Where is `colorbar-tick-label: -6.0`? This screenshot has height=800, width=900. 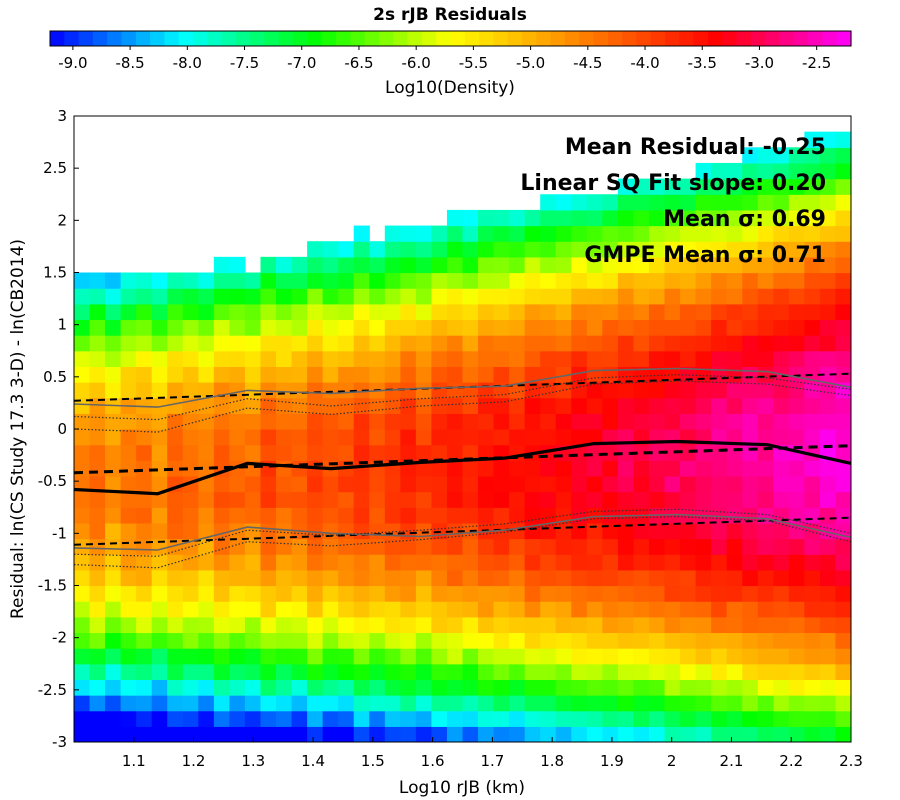
colorbar-tick-label: -6.0 is located at coordinates (416, 63).